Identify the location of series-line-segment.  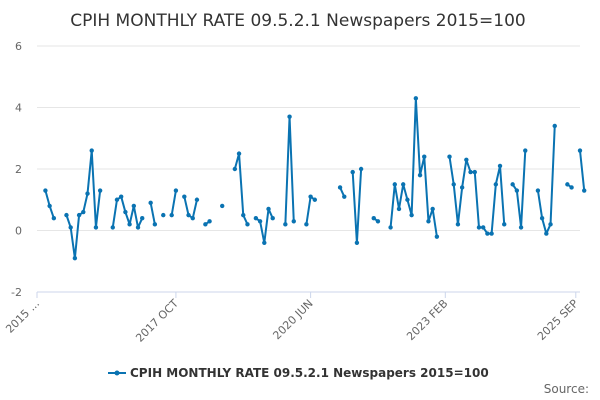
(264, 225).